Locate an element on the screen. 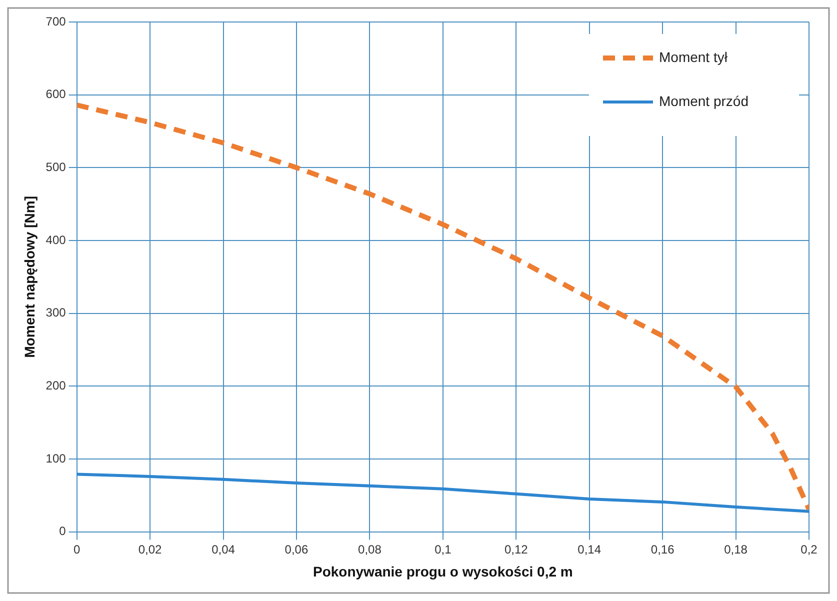  x-tick-label: 0,14 is located at coordinates (590, 549).